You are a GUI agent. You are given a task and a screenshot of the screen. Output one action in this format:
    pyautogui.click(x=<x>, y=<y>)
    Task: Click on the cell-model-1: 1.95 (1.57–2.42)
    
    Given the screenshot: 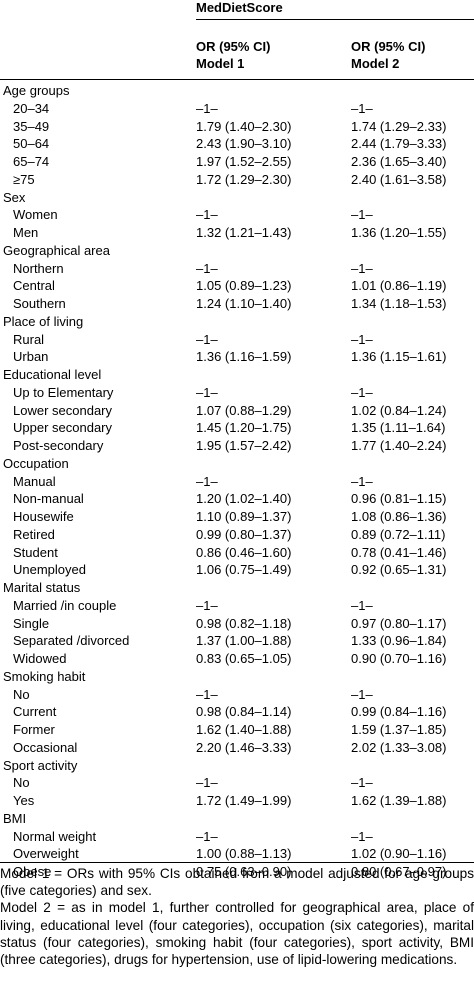 What is the action you would take?
    pyautogui.click(x=244, y=445)
    